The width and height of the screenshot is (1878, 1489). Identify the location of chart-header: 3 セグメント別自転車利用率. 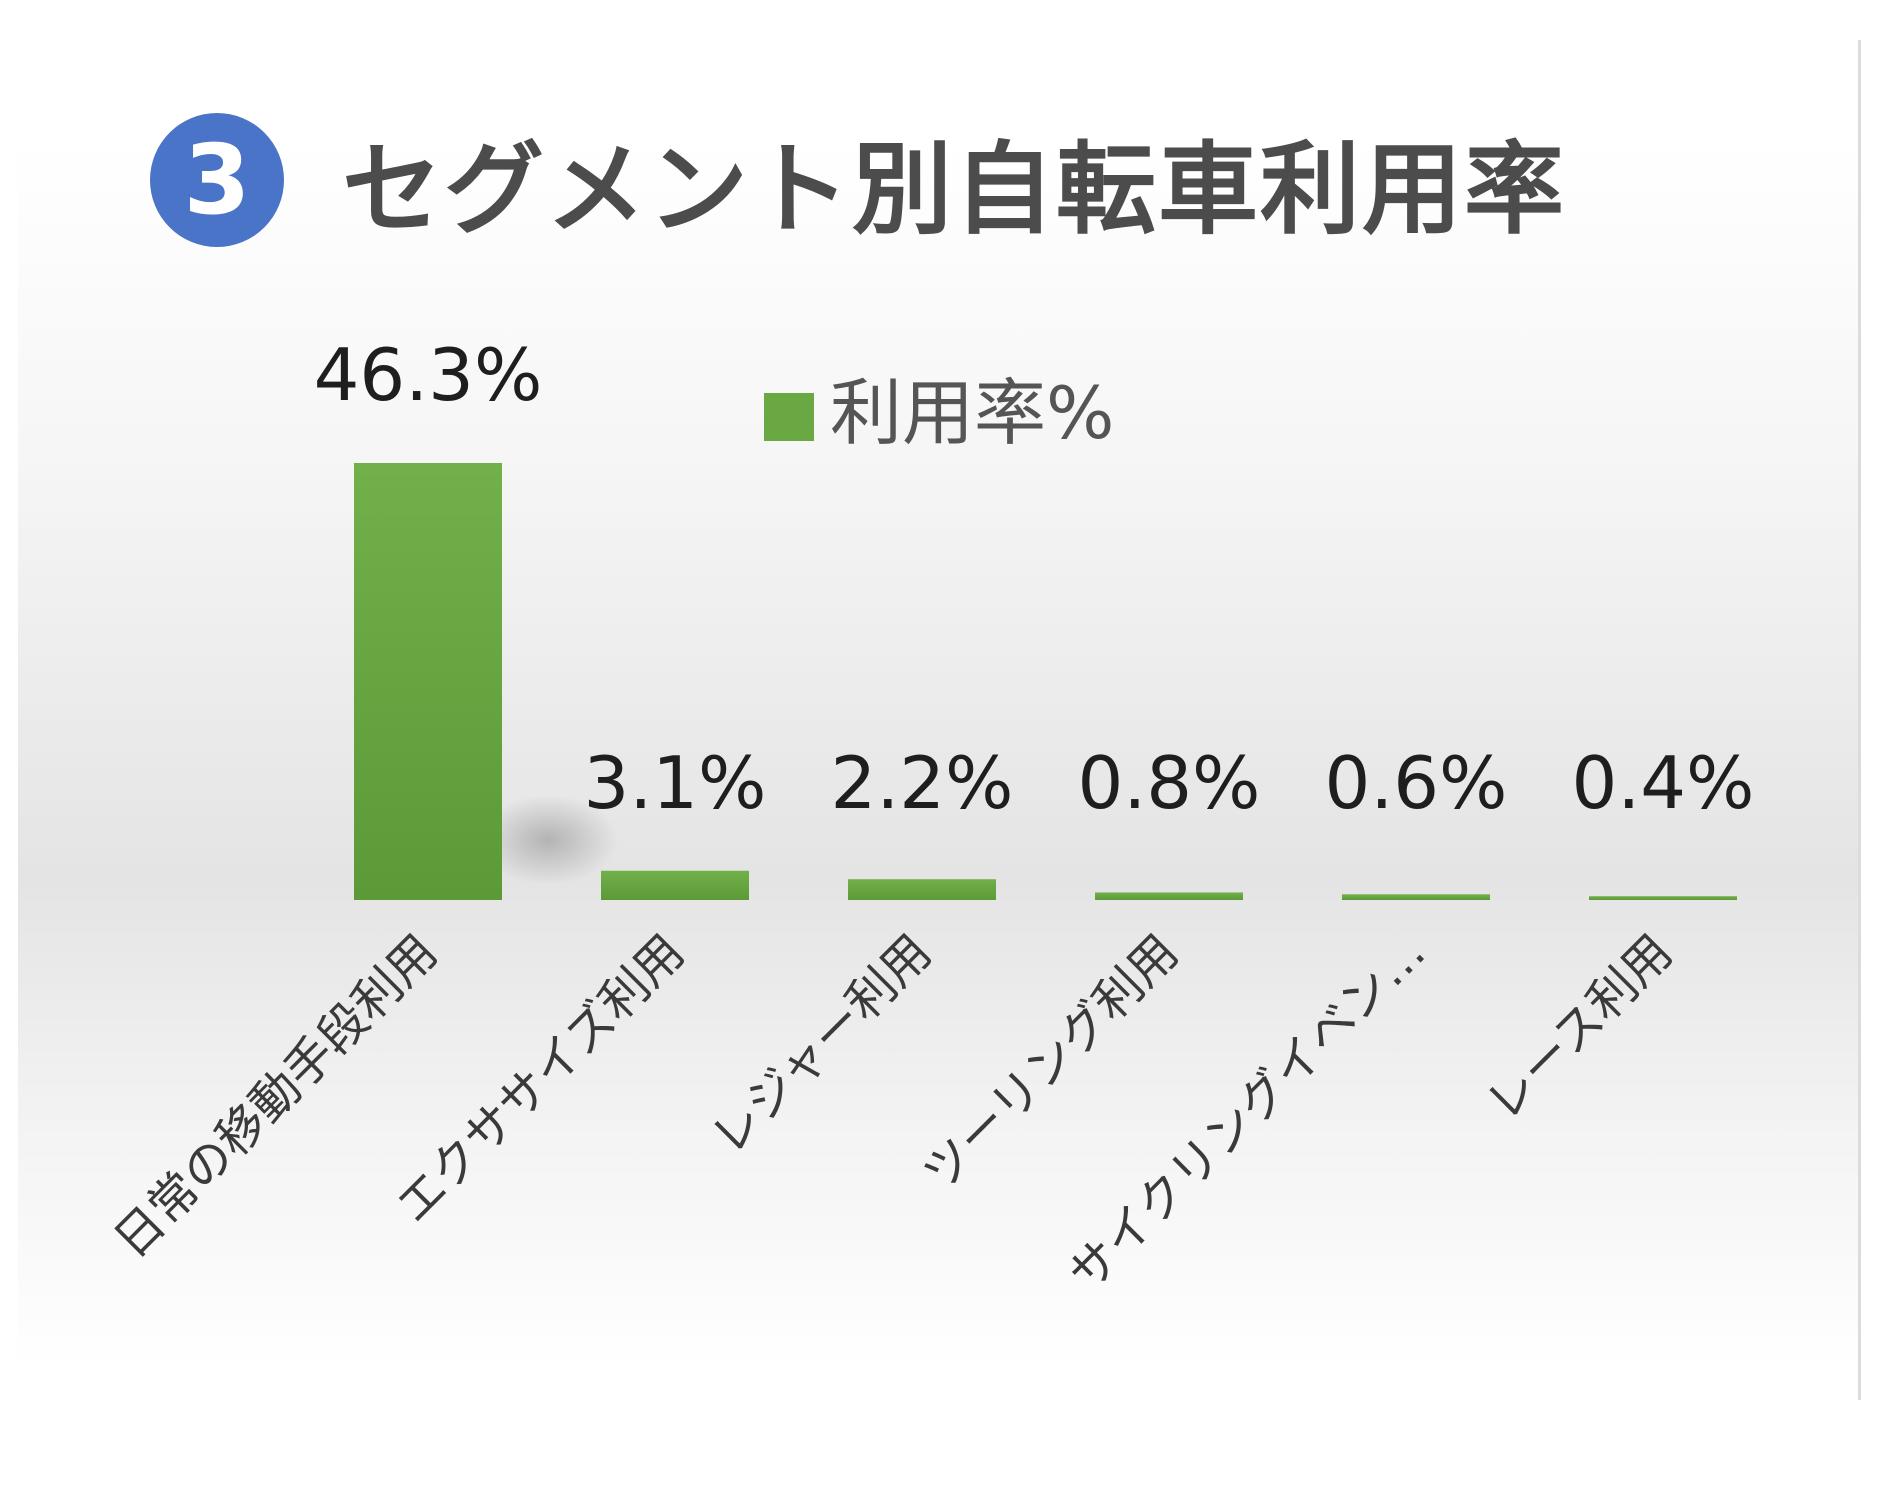
(858, 180).